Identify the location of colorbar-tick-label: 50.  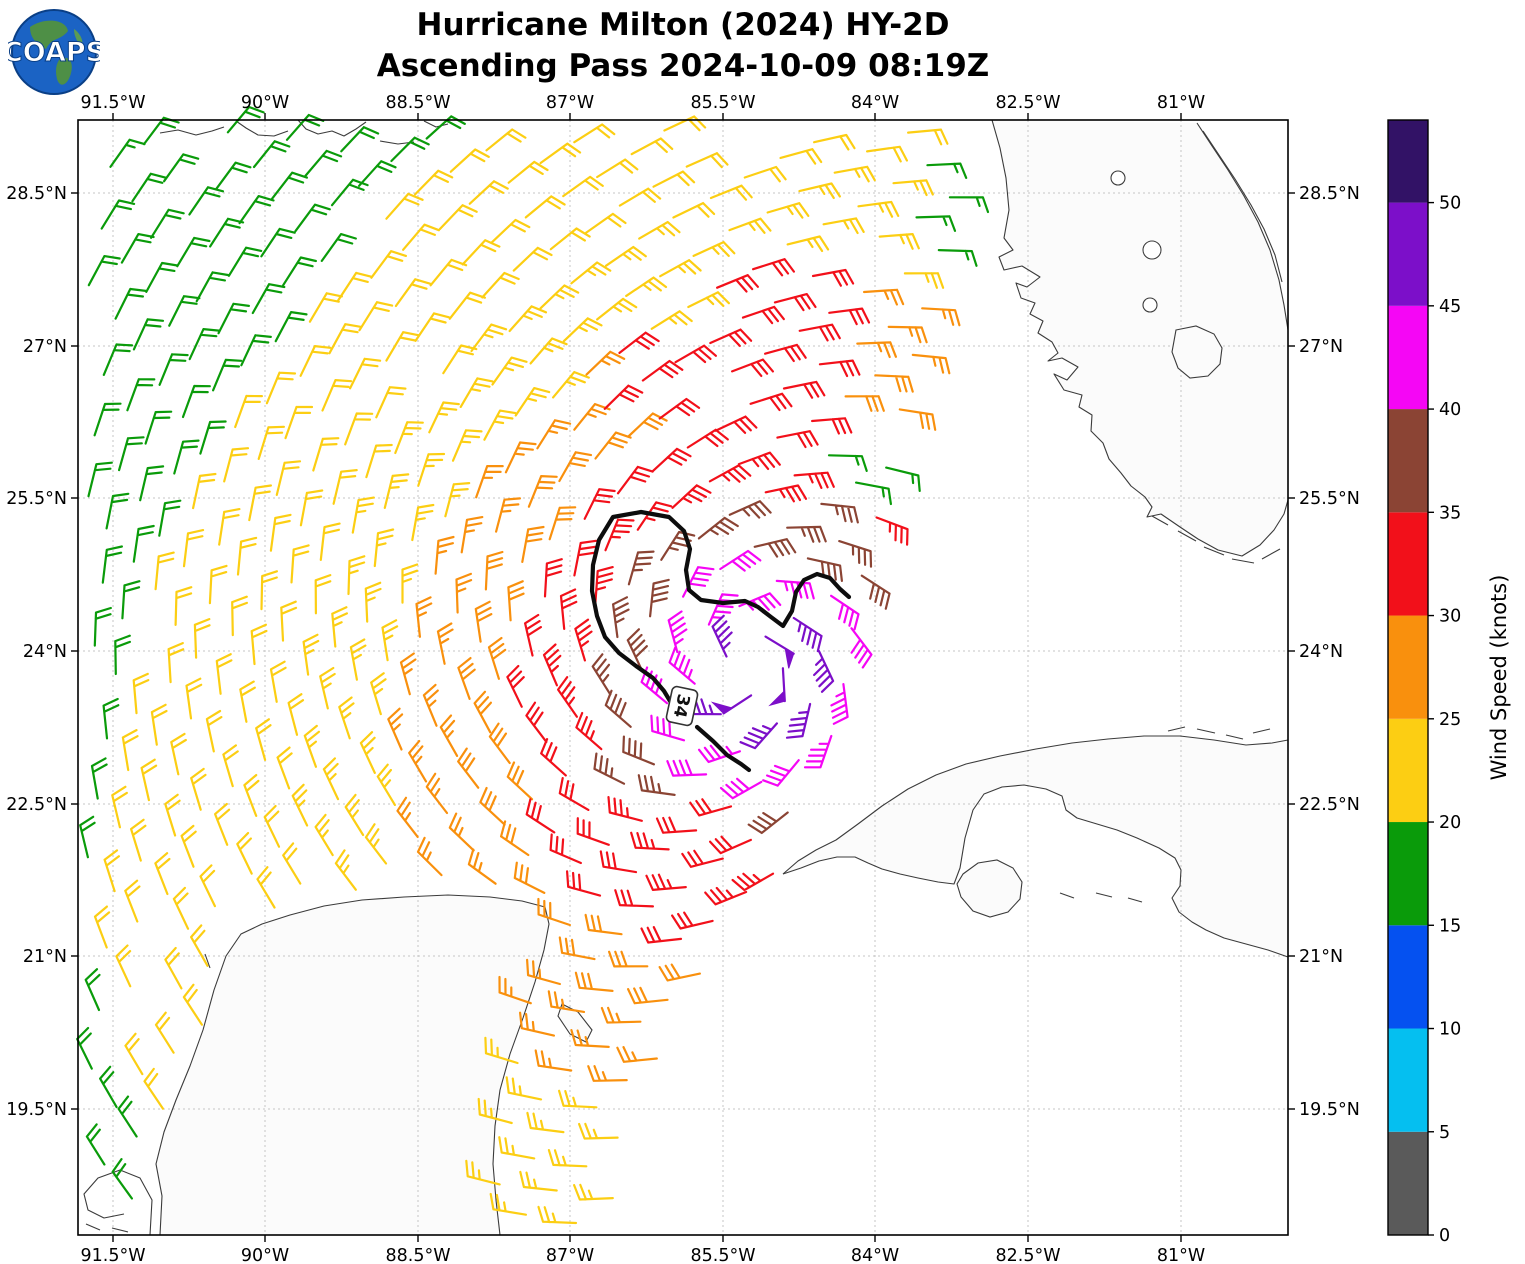
(1450, 204).